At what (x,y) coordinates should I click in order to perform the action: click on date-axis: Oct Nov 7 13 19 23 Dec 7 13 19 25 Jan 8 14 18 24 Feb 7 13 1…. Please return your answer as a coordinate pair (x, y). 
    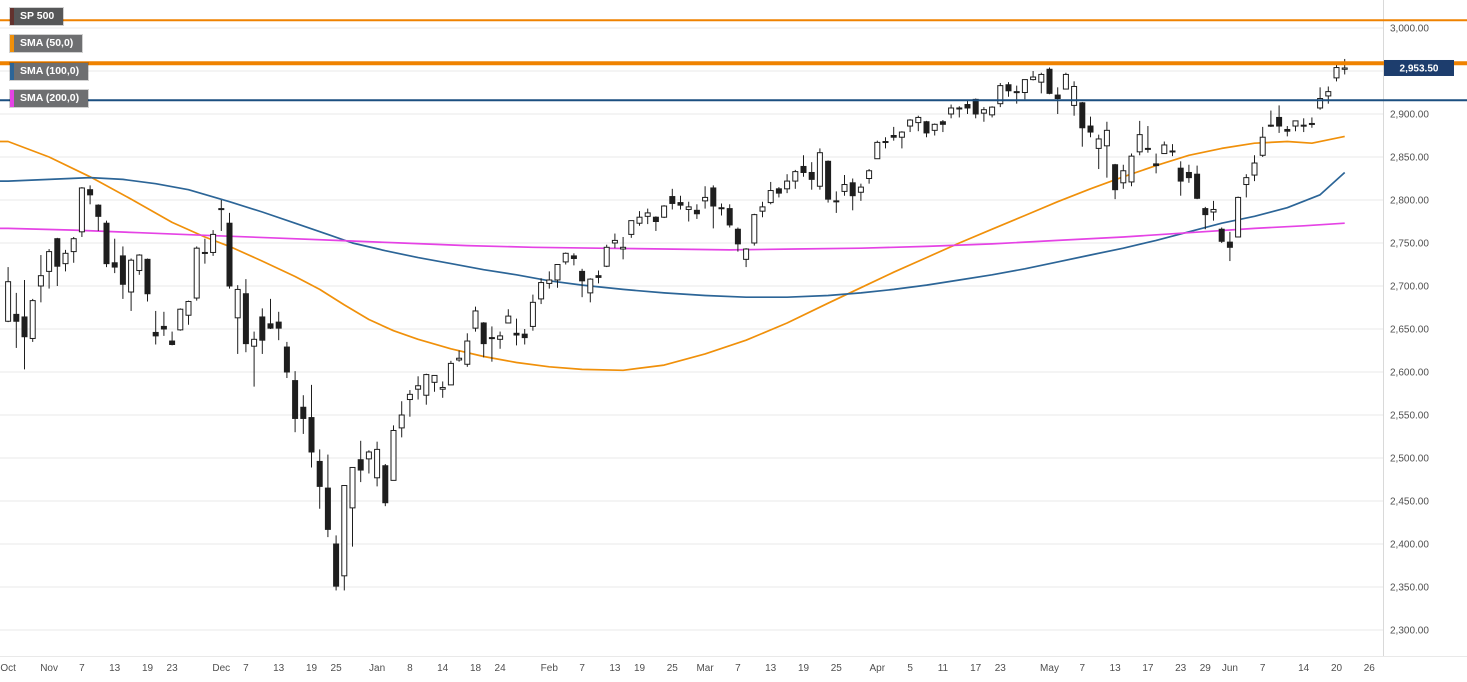
    Looking at the image, I should click on (687, 668).